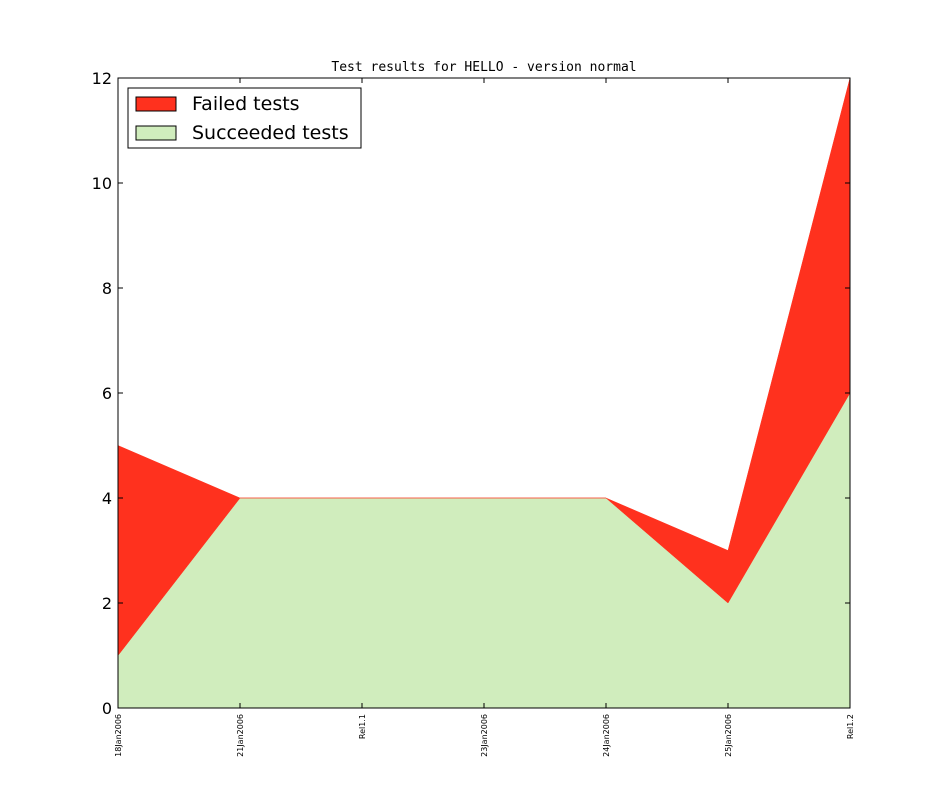 This screenshot has width=944, height=787. Describe the element at coordinates (362, 726) in the screenshot. I see `xtick-label: Rel1.1` at that location.